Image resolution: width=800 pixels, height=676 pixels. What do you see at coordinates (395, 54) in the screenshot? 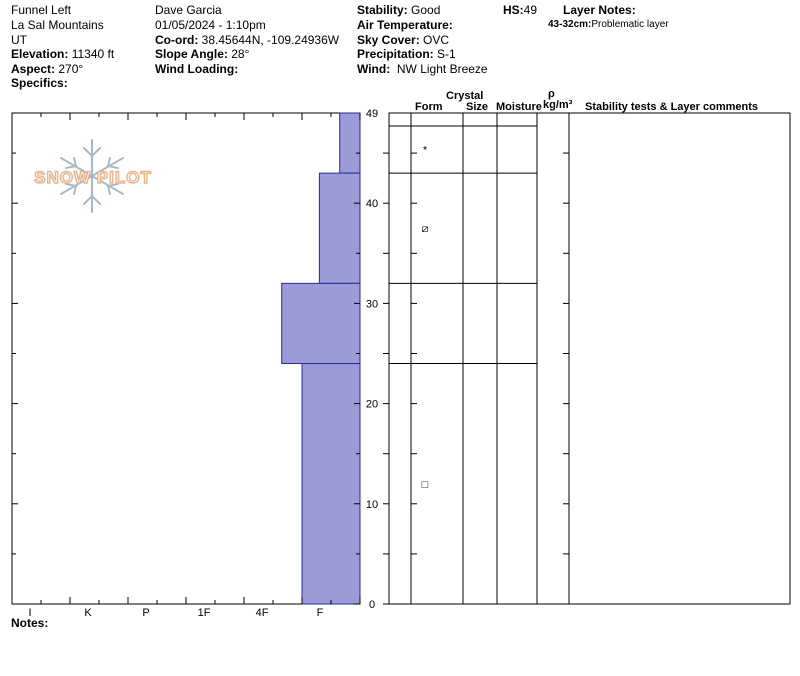
I see `precip-label: Precipitation:` at bounding box center [395, 54].